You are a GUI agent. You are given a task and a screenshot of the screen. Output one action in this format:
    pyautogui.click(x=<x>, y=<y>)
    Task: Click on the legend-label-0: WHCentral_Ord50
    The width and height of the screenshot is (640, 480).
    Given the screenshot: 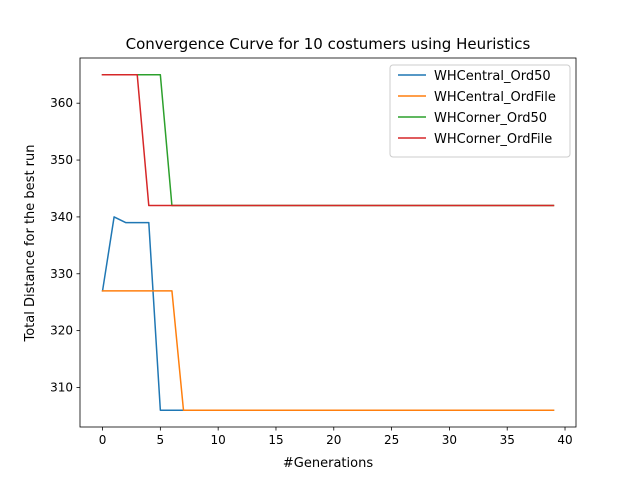 What is the action you would take?
    pyautogui.click(x=492, y=76)
    